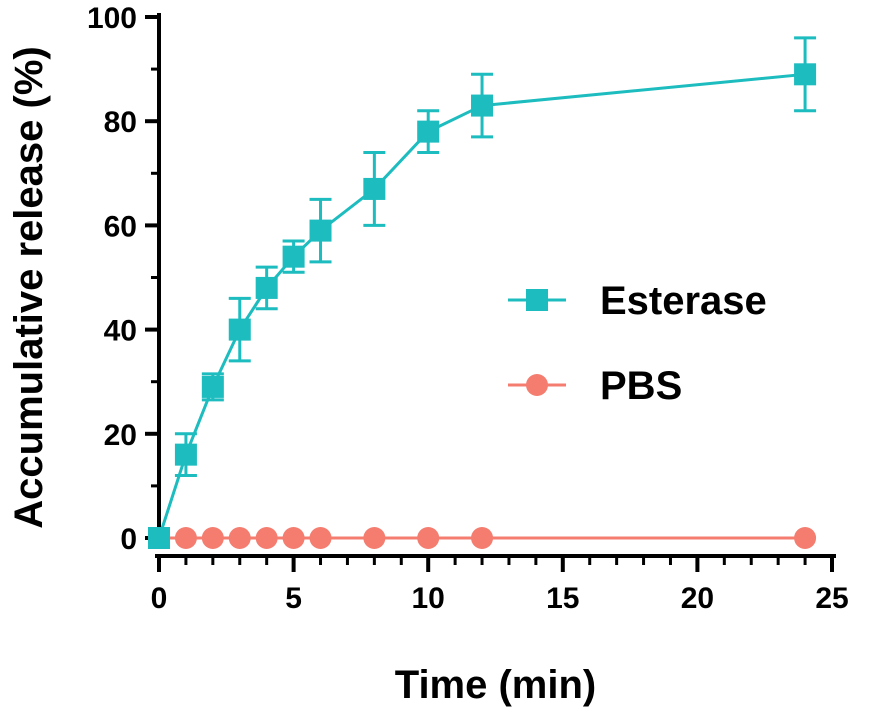 The image size is (887, 713). I want to click on legend-entry-esterase: Esterase, so click(637, 301).